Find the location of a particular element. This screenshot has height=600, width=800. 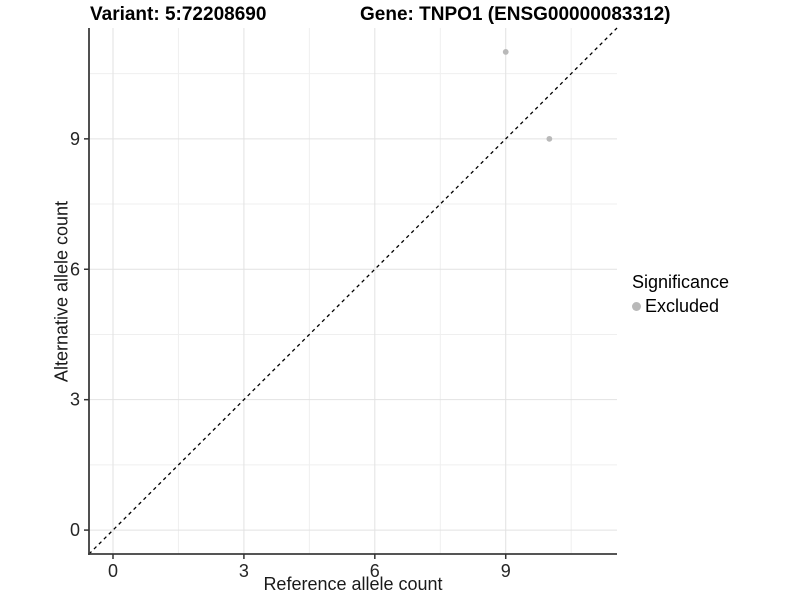

x-tick-label: 3 is located at coordinates (244, 571).